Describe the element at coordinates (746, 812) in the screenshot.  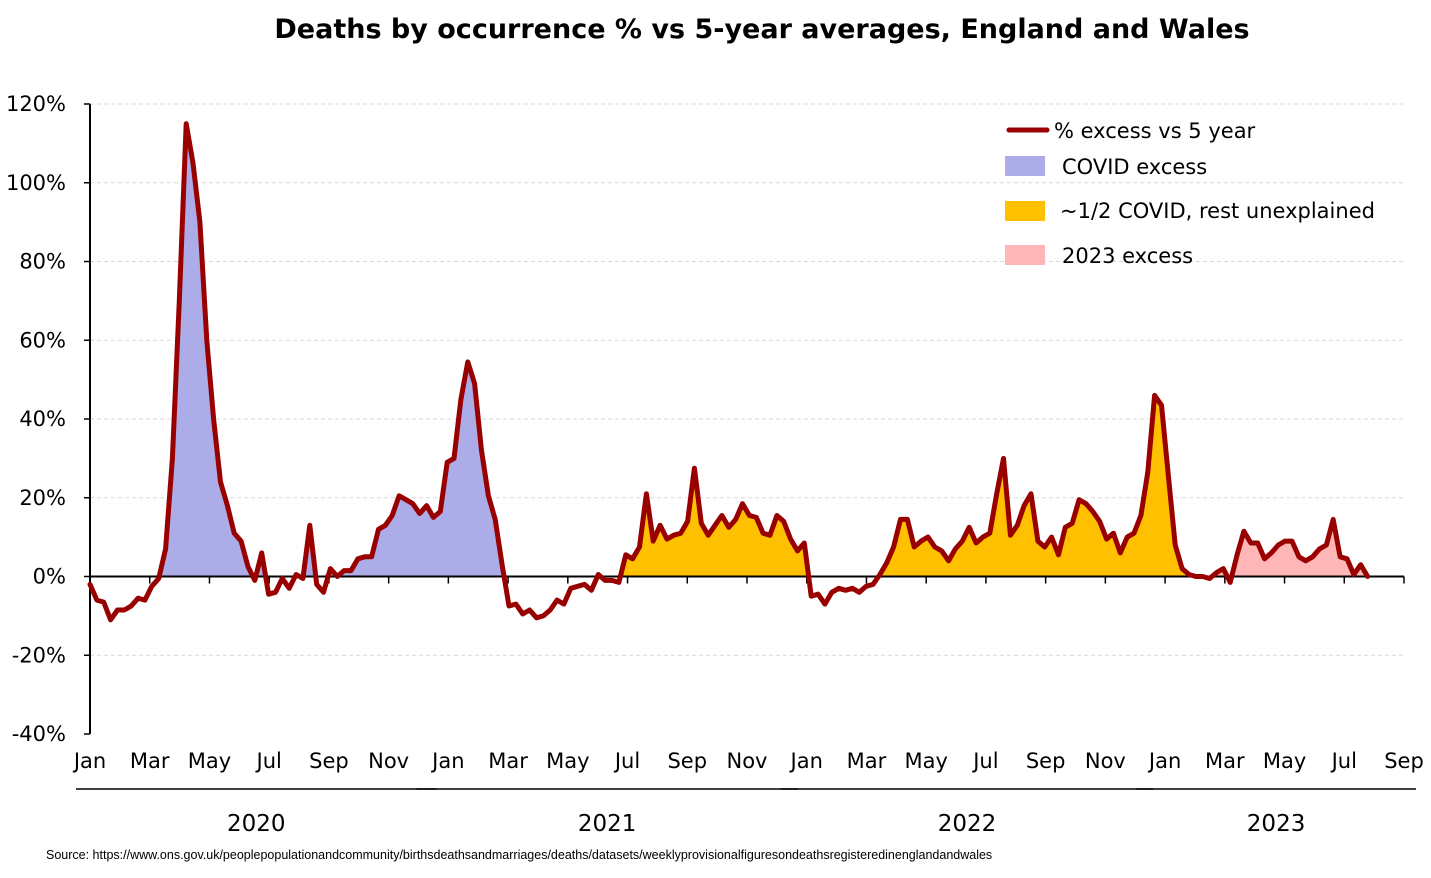
I see `year-labels: 2020 2021 2022 2023` at that location.